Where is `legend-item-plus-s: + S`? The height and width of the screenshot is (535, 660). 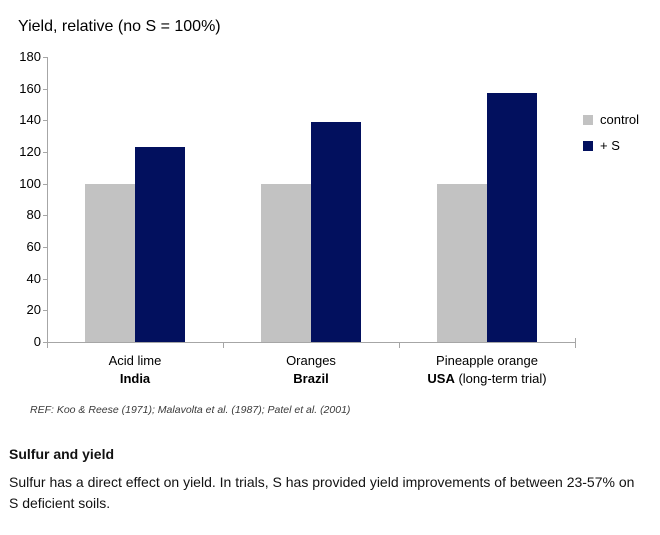
legend-item-plus-s: + S is located at coordinates (611, 145).